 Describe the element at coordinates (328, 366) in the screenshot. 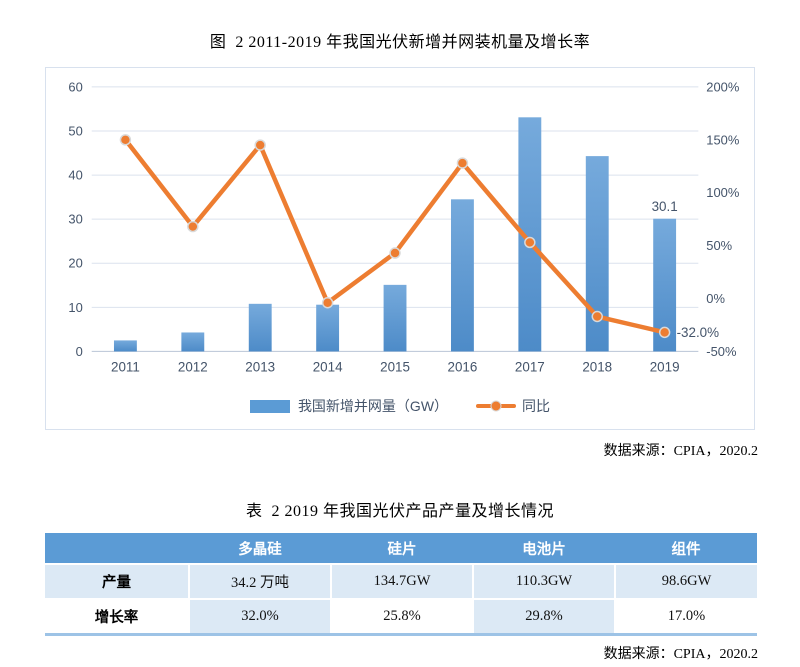

I see `x-axis-label: 2014` at that location.